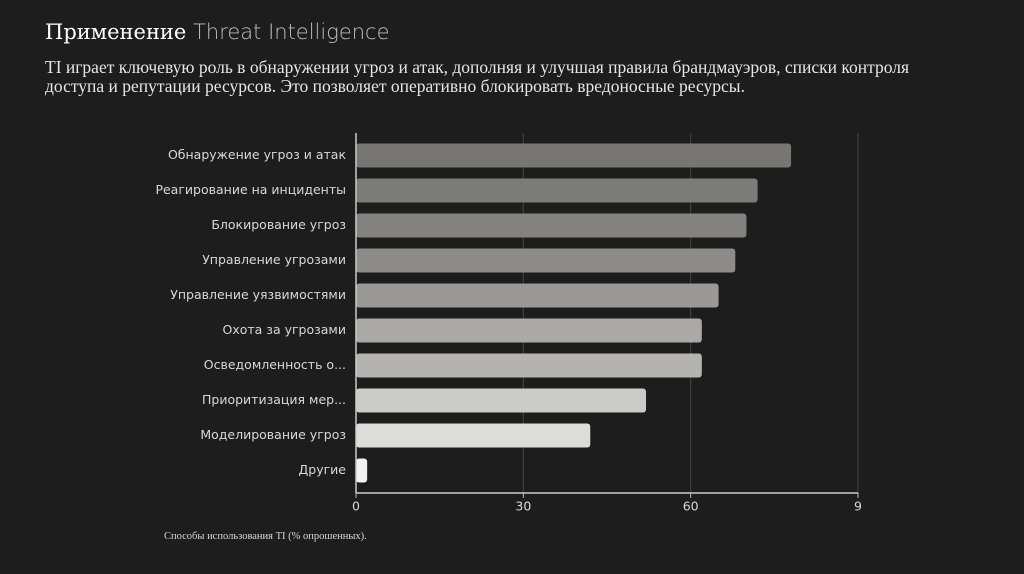  What do you see at coordinates (523, 506) in the screenshot?
I see `x-tick-label: 30` at bounding box center [523, 506].